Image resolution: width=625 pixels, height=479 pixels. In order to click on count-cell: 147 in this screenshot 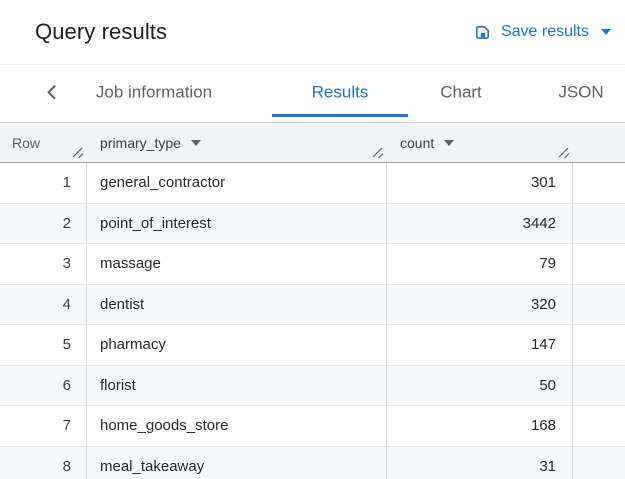, I will do `click(480, 345)`.